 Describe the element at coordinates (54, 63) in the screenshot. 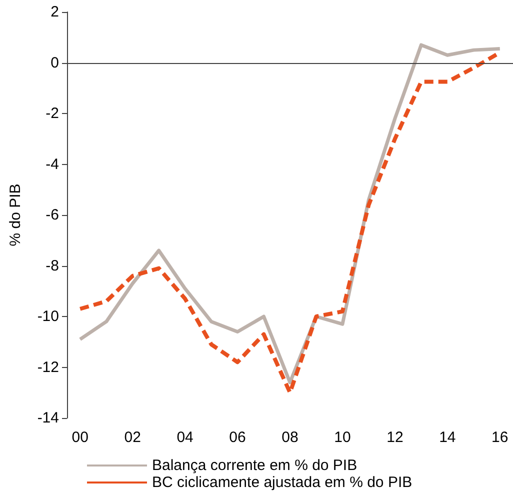

I see `y-tick-label: 0` at that location.